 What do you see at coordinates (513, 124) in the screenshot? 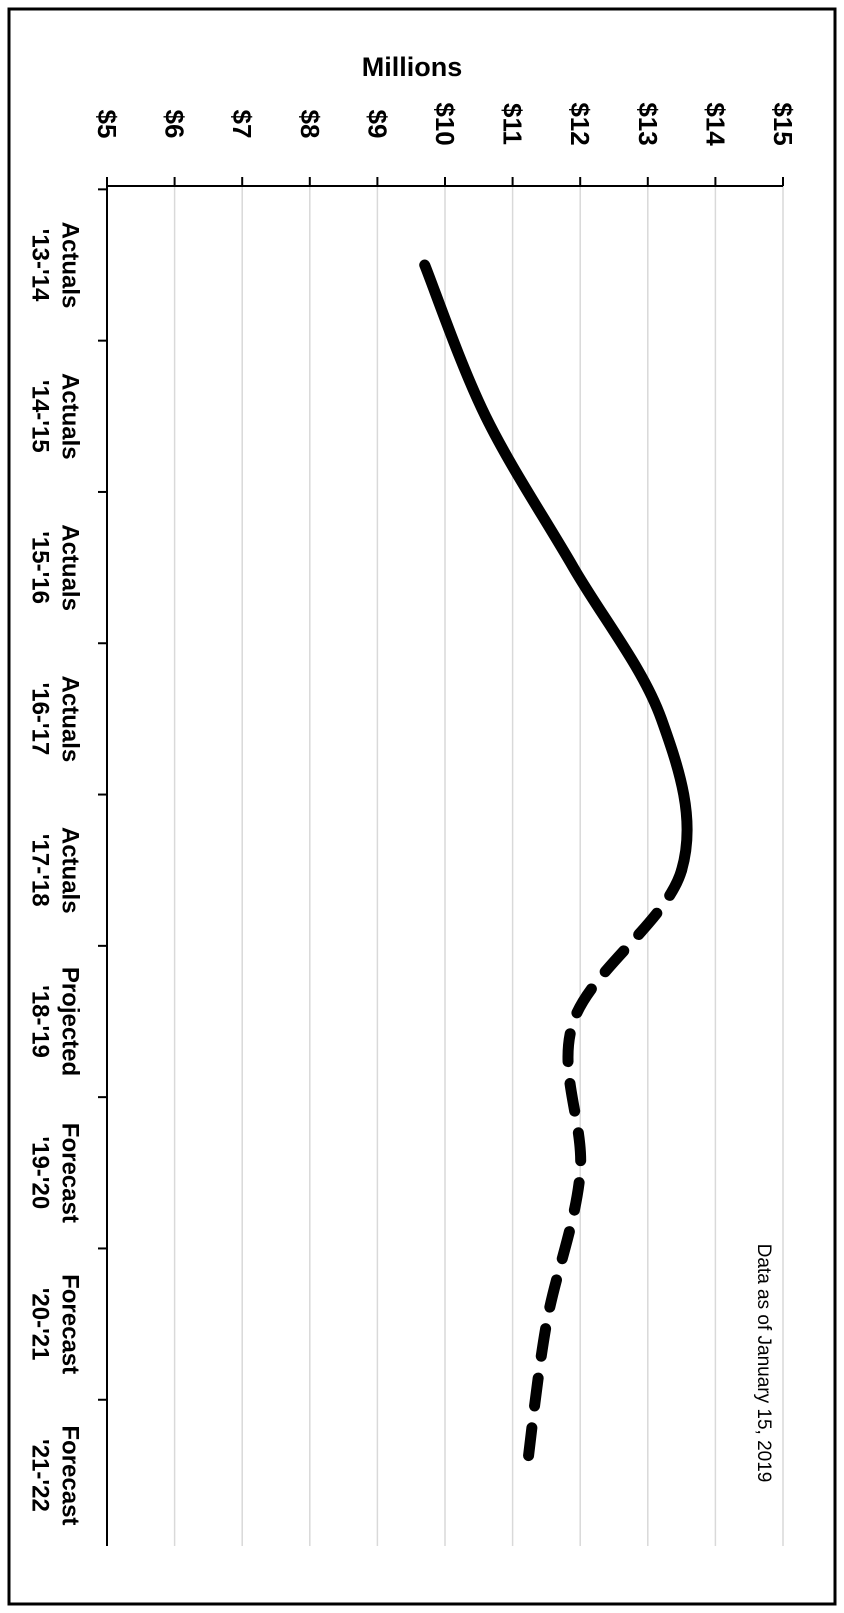
I see `value-tick-label: $11` at bounding box center [513, 124].